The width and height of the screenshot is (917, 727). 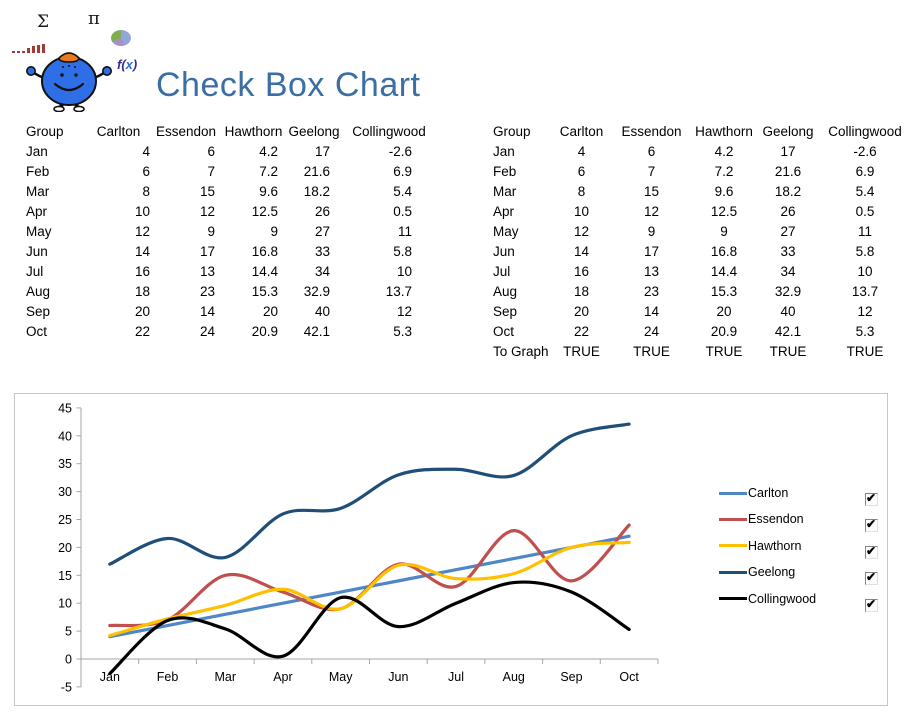 I want to click on series-line-geelong, so click(x=369, y=494).